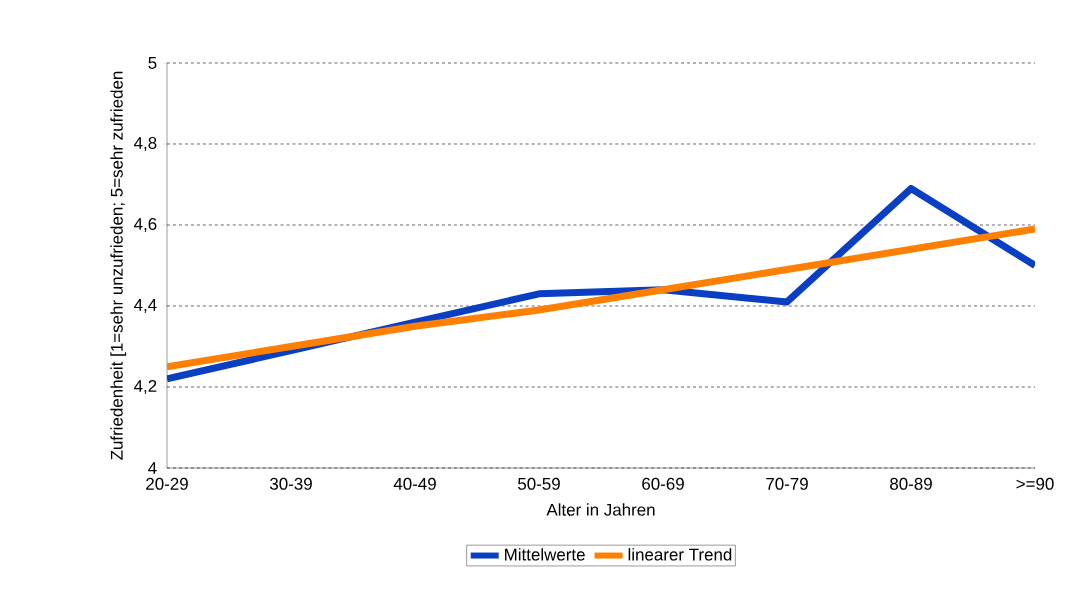  Describe the element at coordinates (911, 483) in the screenshot. I see `x-tick-label: 80-89` at that location.